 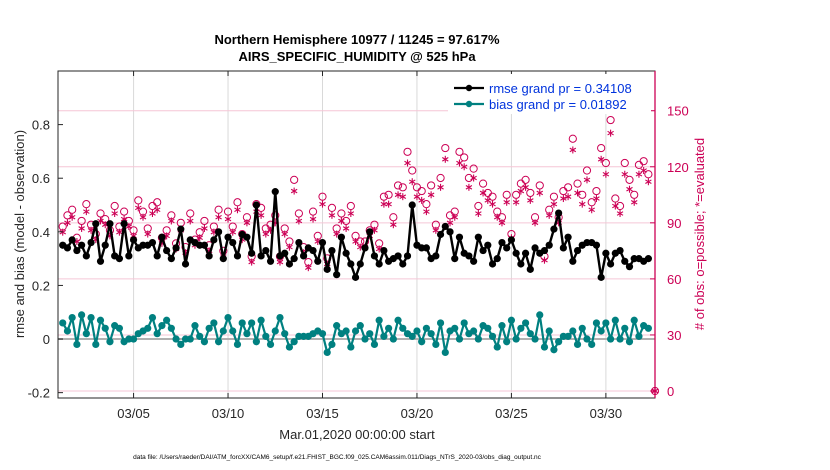 I want to click on x-tick-label: 03/10, so click(x=228, y=413).